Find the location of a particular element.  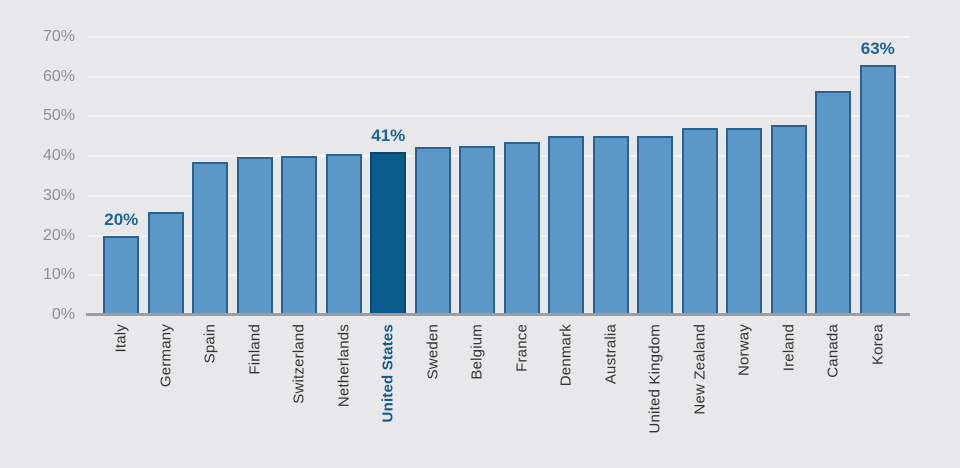

bar-column: Sweden is located at coordinates (433, 208).